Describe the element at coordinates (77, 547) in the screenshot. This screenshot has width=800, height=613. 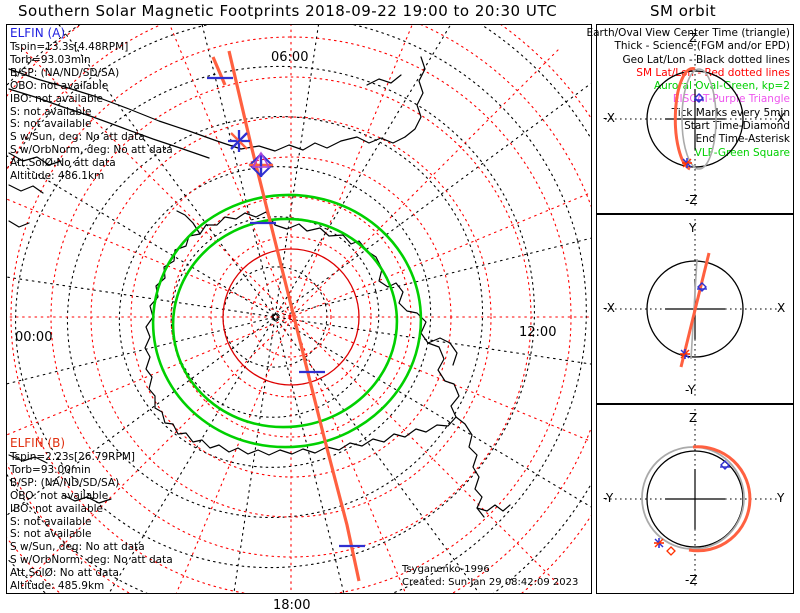
I see `elfin-b-sun: S w/Sun, deg: No att data` at that location.